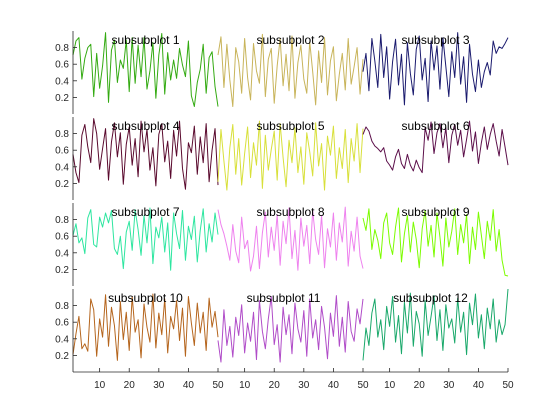 The image size is (560, 420). What do you see at coordinates (435, 126) in the screenshot?
I see `panel-title-6: subsubplot 6` at bounding box center [435, 126].